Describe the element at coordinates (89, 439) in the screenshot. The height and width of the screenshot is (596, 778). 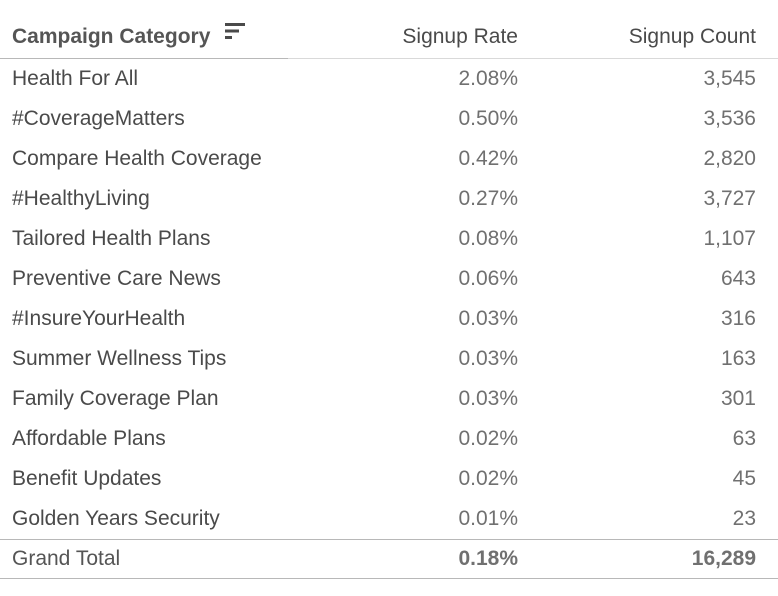
I see `campaign-category-cell: Affordable Plans` at that location.